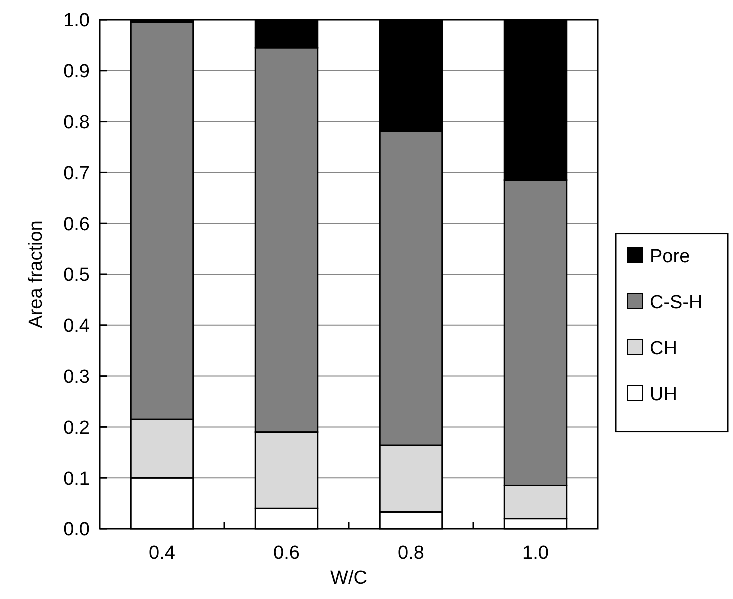 This screenshot has width=733, height=599. Describe the element at coordinates (77, 479) in the screenshot. I see `y-tick-label: 0.1` at that location.